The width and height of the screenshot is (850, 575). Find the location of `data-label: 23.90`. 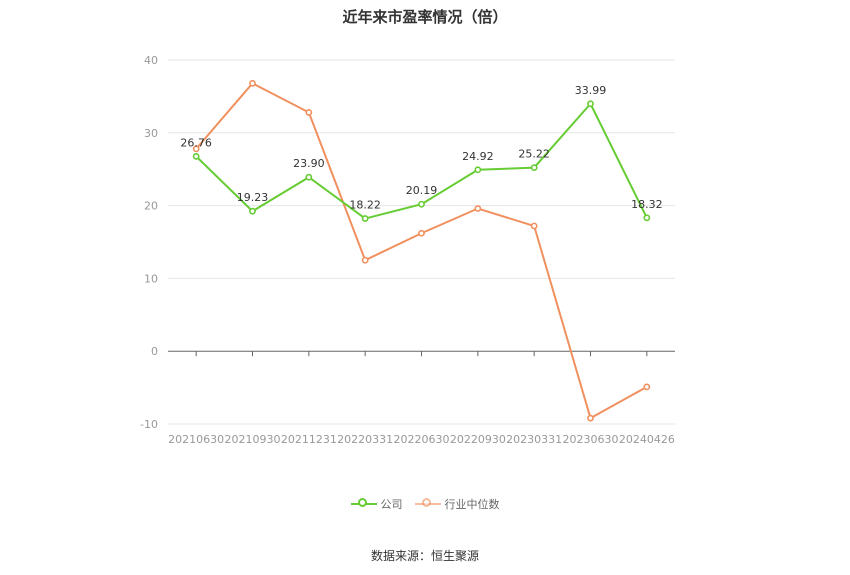

data-label: 23.90 is located at coordinates (309, 163).